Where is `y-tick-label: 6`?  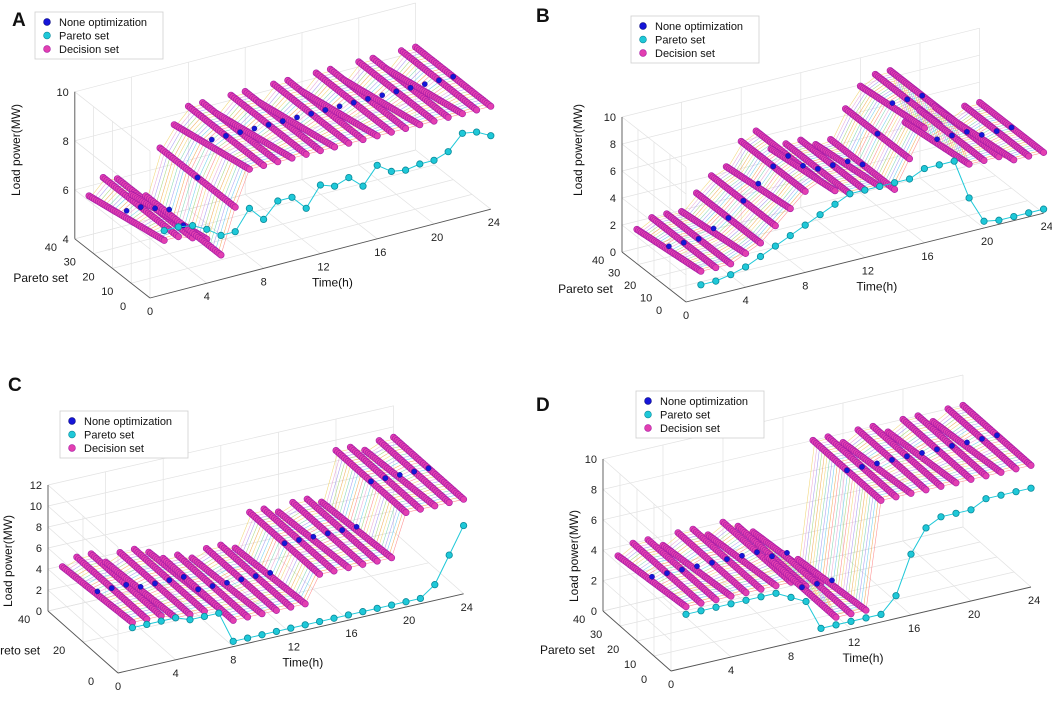
y-tick-label: 6 is located at coordinates (66, 191).